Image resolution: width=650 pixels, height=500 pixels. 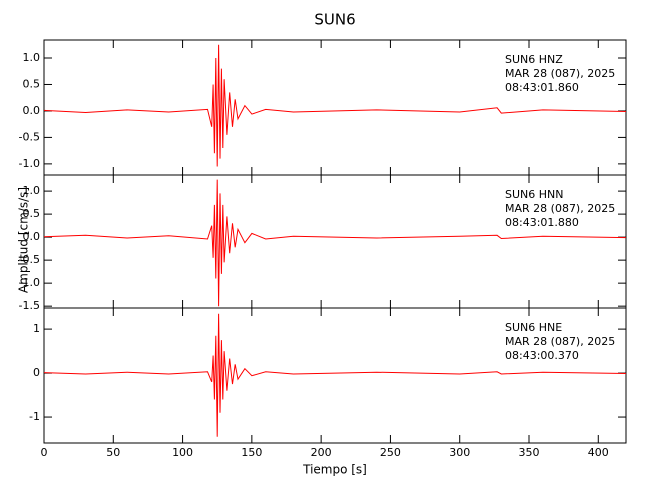 What do you see at coordinates (321, 452) in the screenshot?
I see `x-tick-label: 200` at bounding box center [321, 452].